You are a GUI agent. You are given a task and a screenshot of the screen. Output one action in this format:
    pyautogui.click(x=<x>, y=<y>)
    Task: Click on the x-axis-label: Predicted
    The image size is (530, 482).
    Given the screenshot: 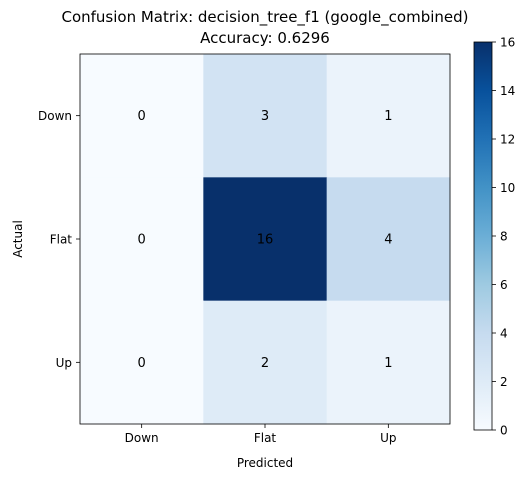 What is the action you would take?
    pyautogui.click(x=265, y=463)
    